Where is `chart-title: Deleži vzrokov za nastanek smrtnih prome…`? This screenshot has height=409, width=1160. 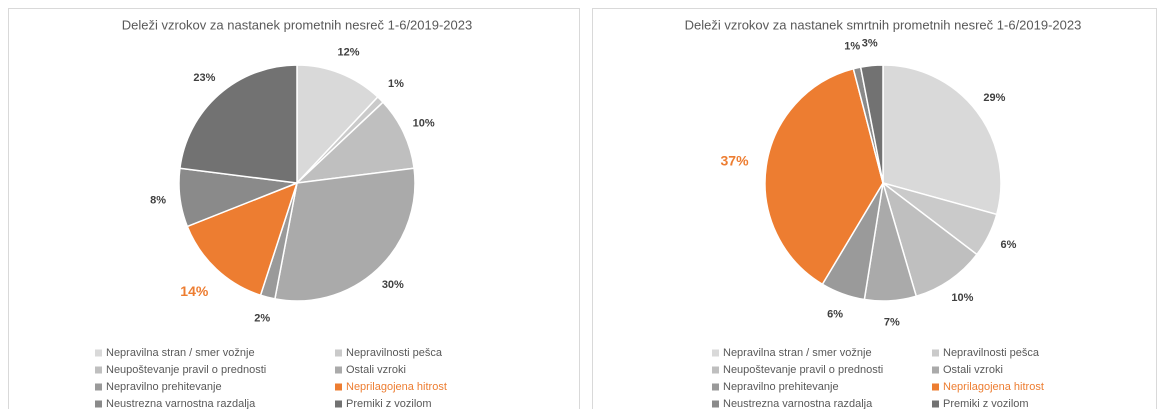
chart-title: Deleži vzrokov za nastanek smrtnih prome… is located at coordinates (883, 24).